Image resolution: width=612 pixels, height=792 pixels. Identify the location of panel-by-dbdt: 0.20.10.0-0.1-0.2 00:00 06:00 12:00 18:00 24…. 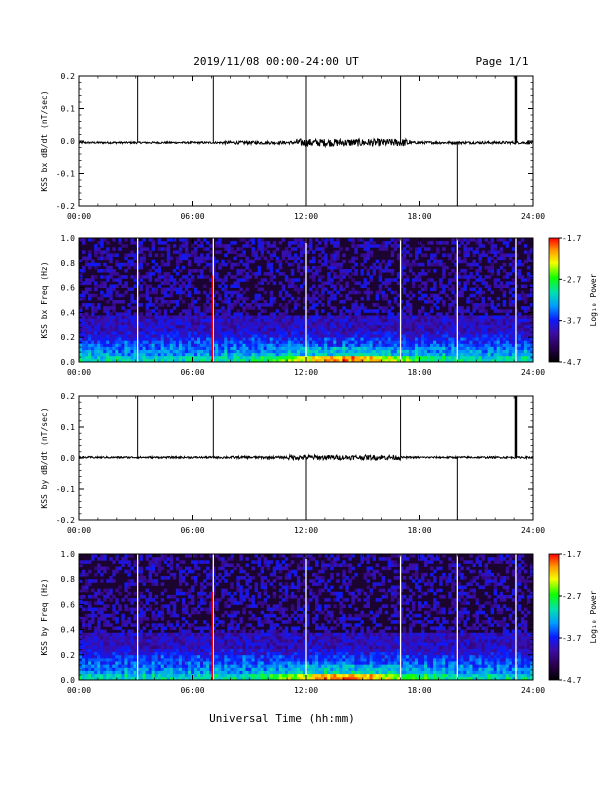
(292, 463).